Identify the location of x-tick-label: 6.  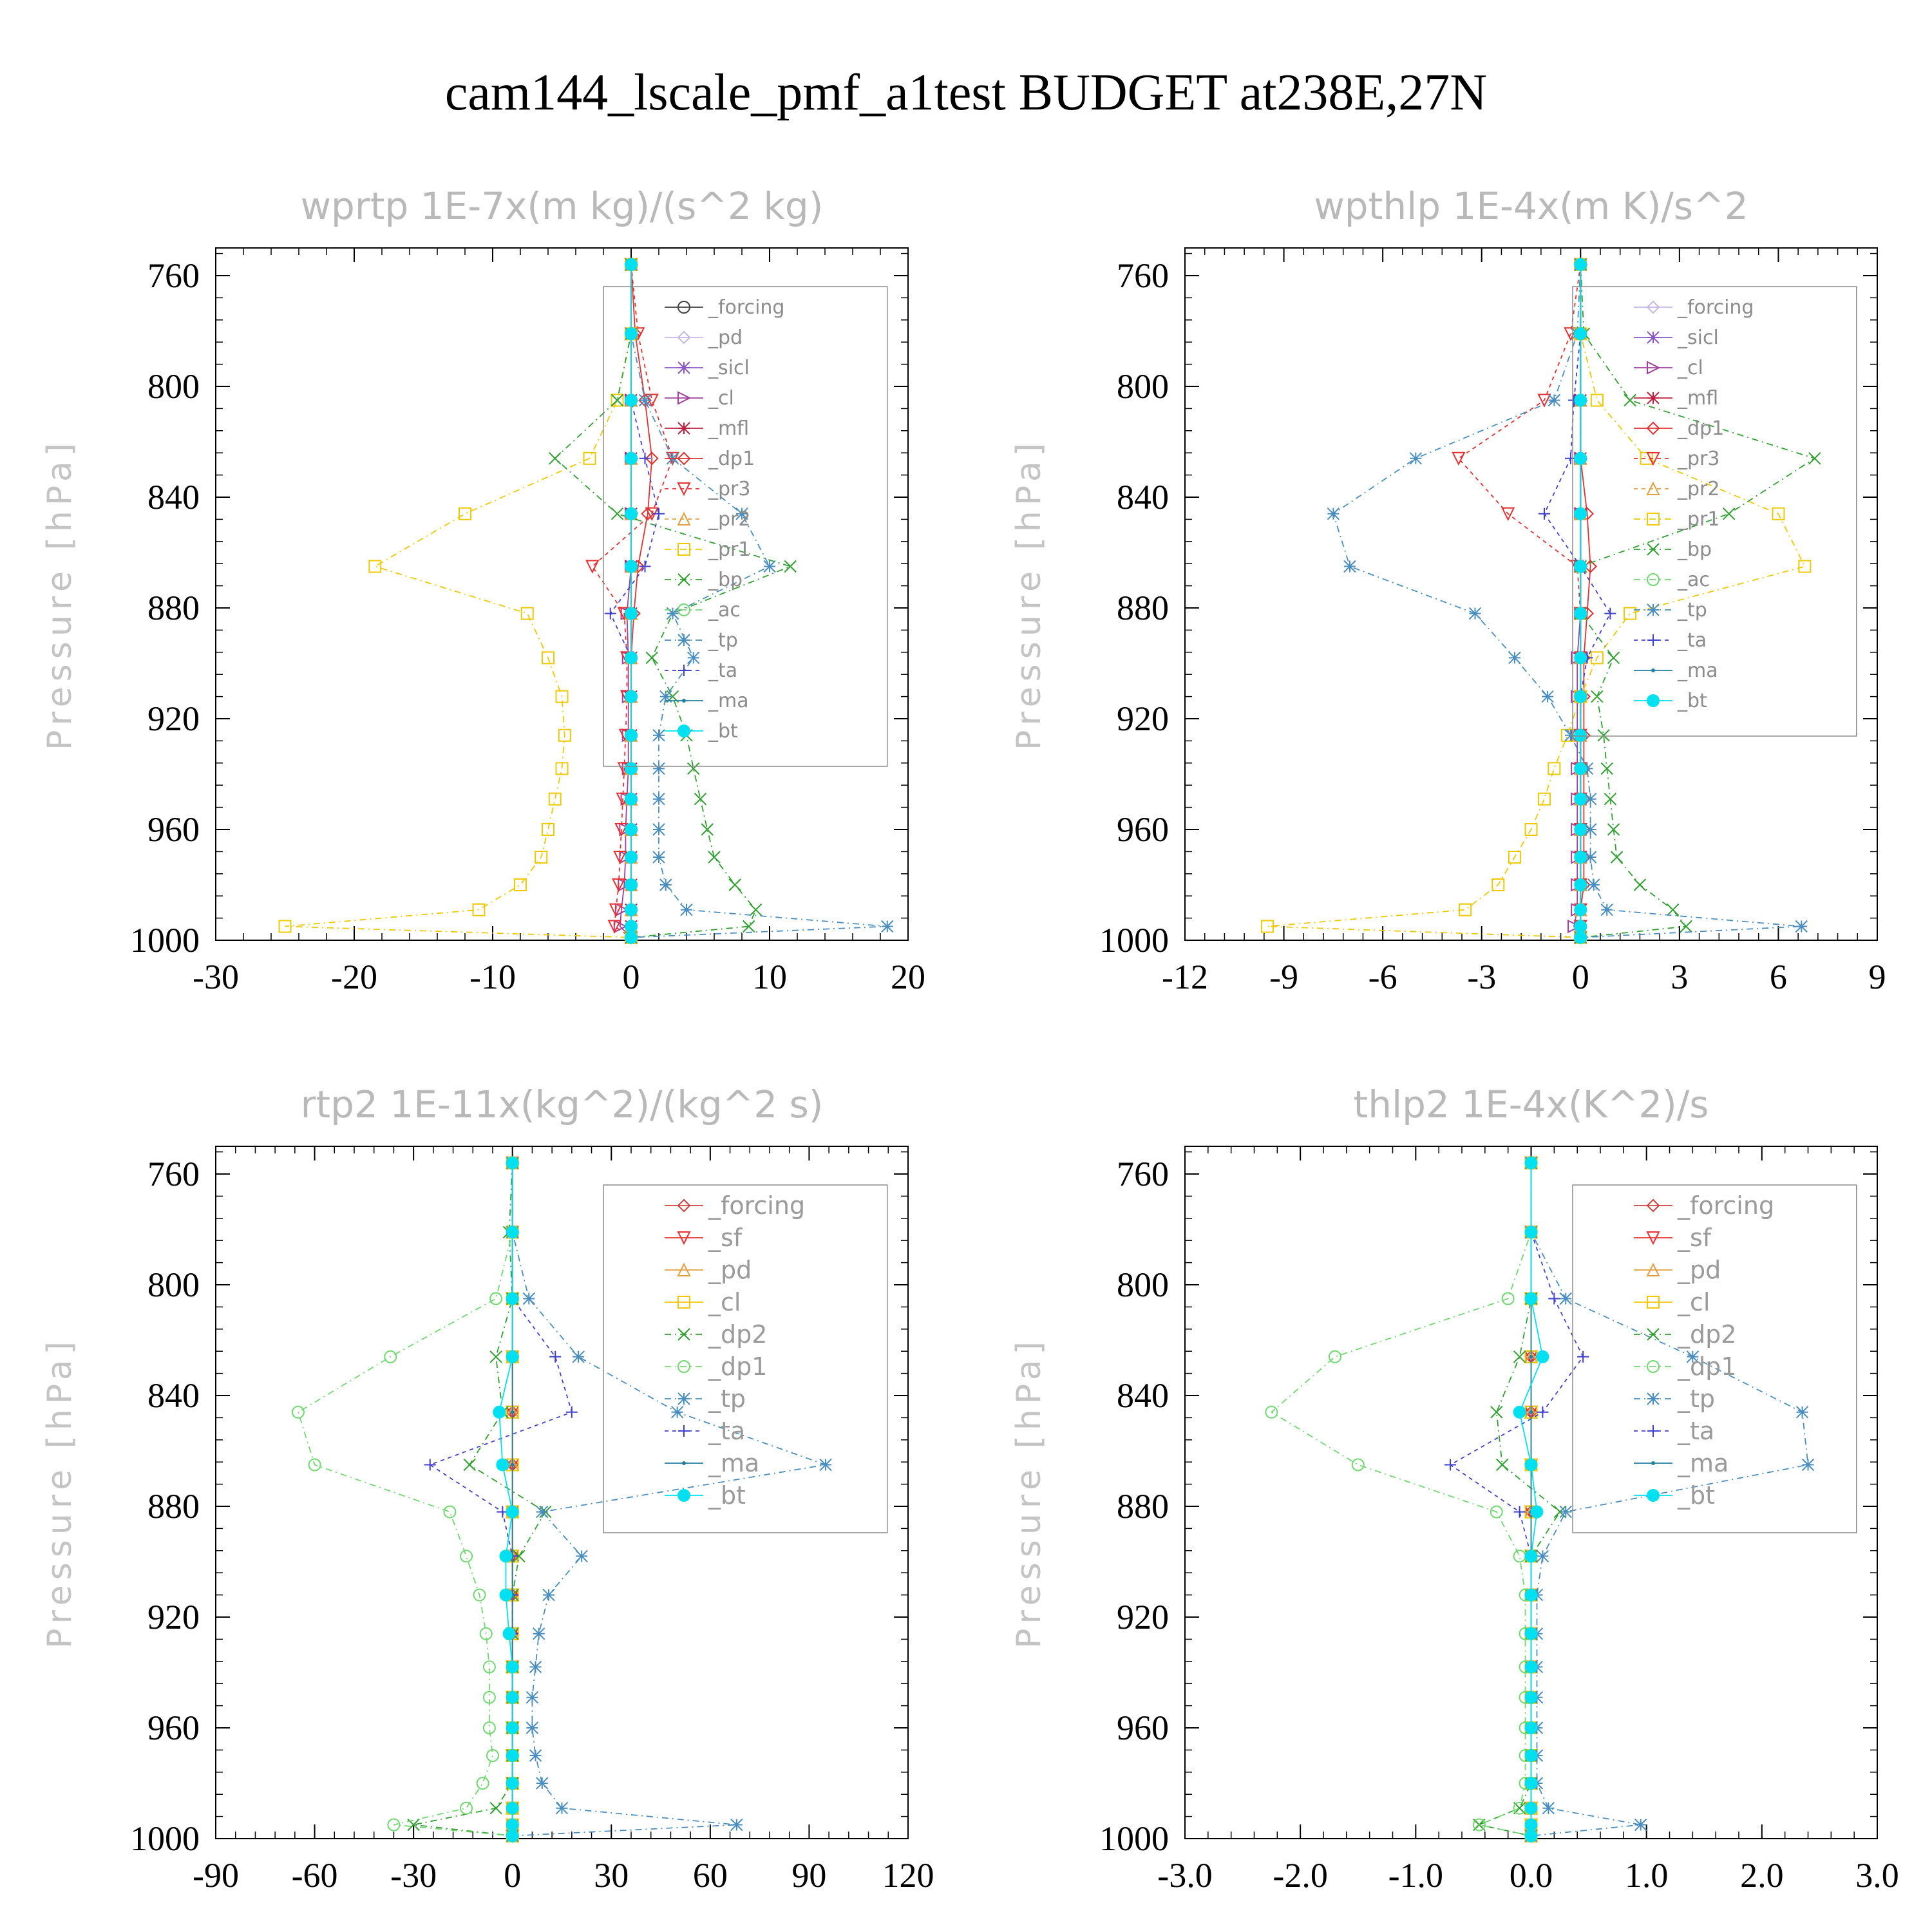
(1779, 977).